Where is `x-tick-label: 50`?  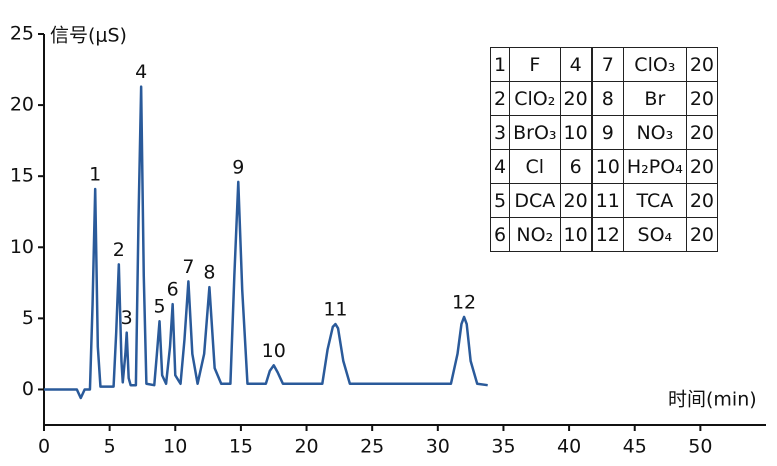 x-tick-label: 50 is located at coordinates (700, 447).